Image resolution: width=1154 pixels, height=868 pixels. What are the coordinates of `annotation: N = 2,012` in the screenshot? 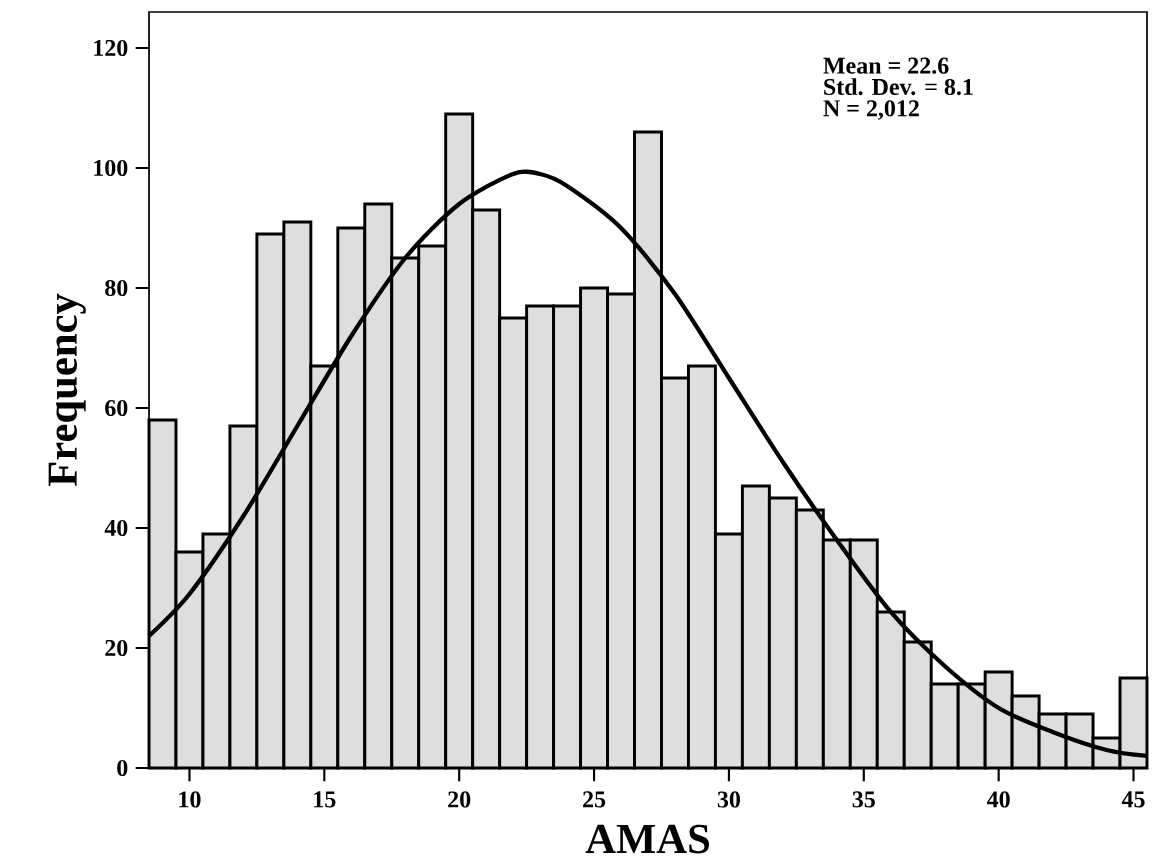 It's located at (871, 110).